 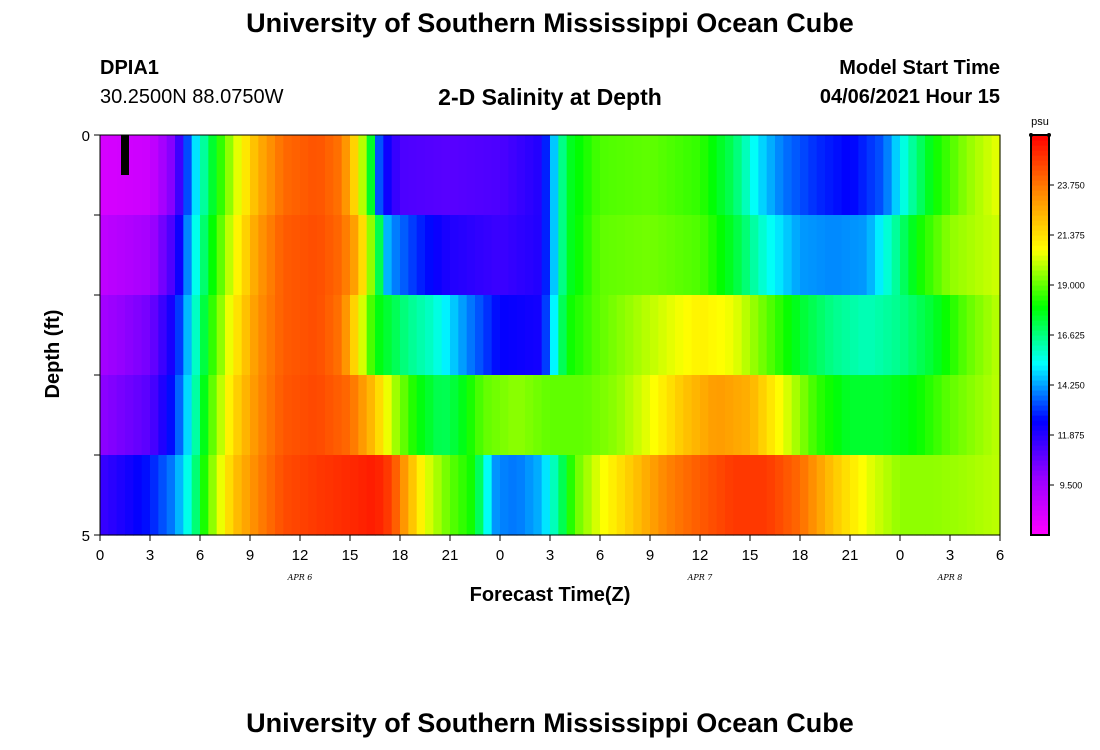 What do you see at coordinates (550, 555) in the screenshot?
I see `x-tick-label: 3` at bounding box center [550, 555].